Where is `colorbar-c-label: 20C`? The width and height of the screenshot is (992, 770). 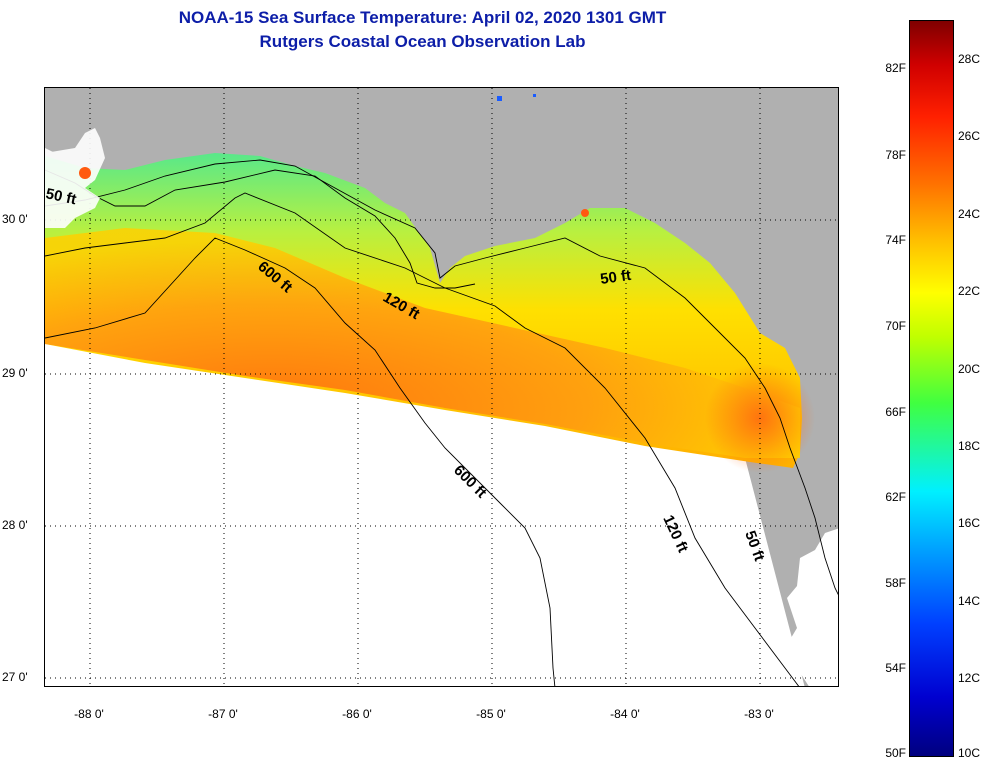 colorbar-c-label: 20C is located at coordinates (969, 369).